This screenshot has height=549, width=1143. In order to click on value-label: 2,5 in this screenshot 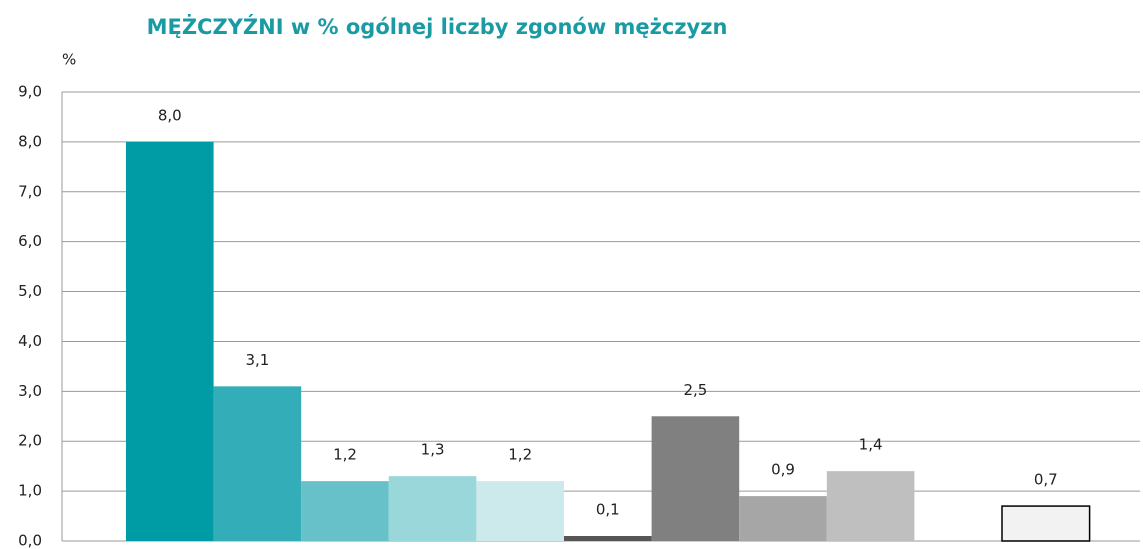, I will do `click(695, 390)`.